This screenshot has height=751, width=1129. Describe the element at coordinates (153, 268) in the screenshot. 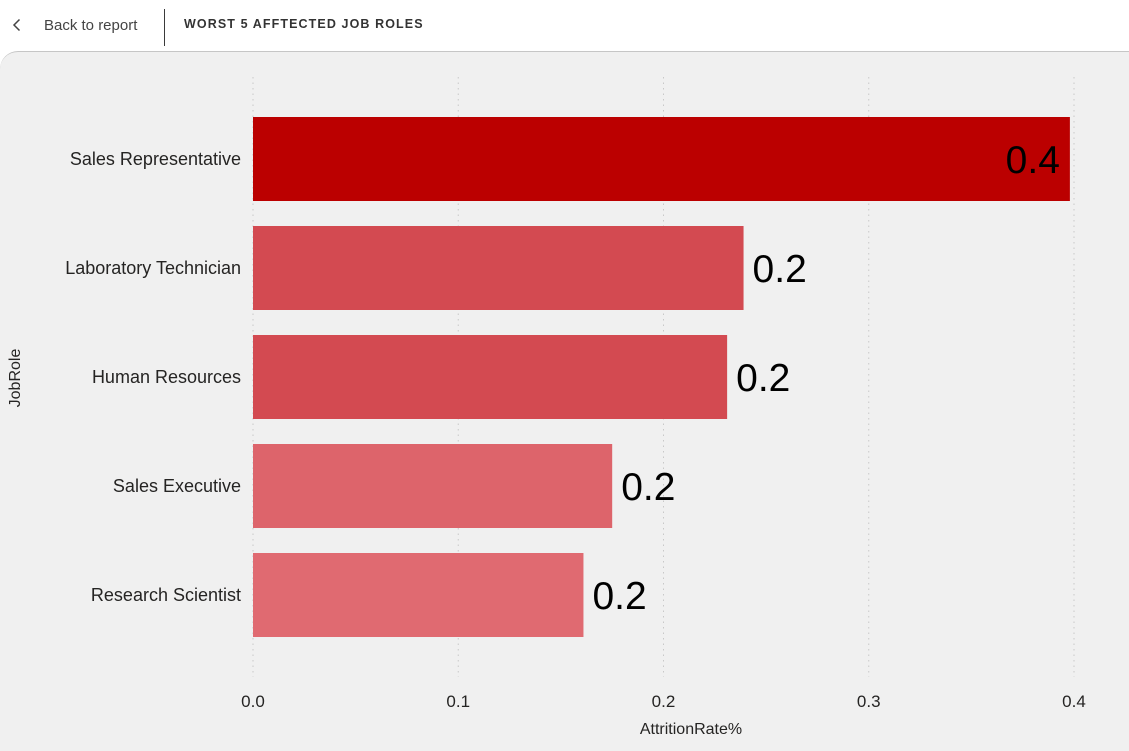

I see `category-label: Laboratory Technician` at that location.